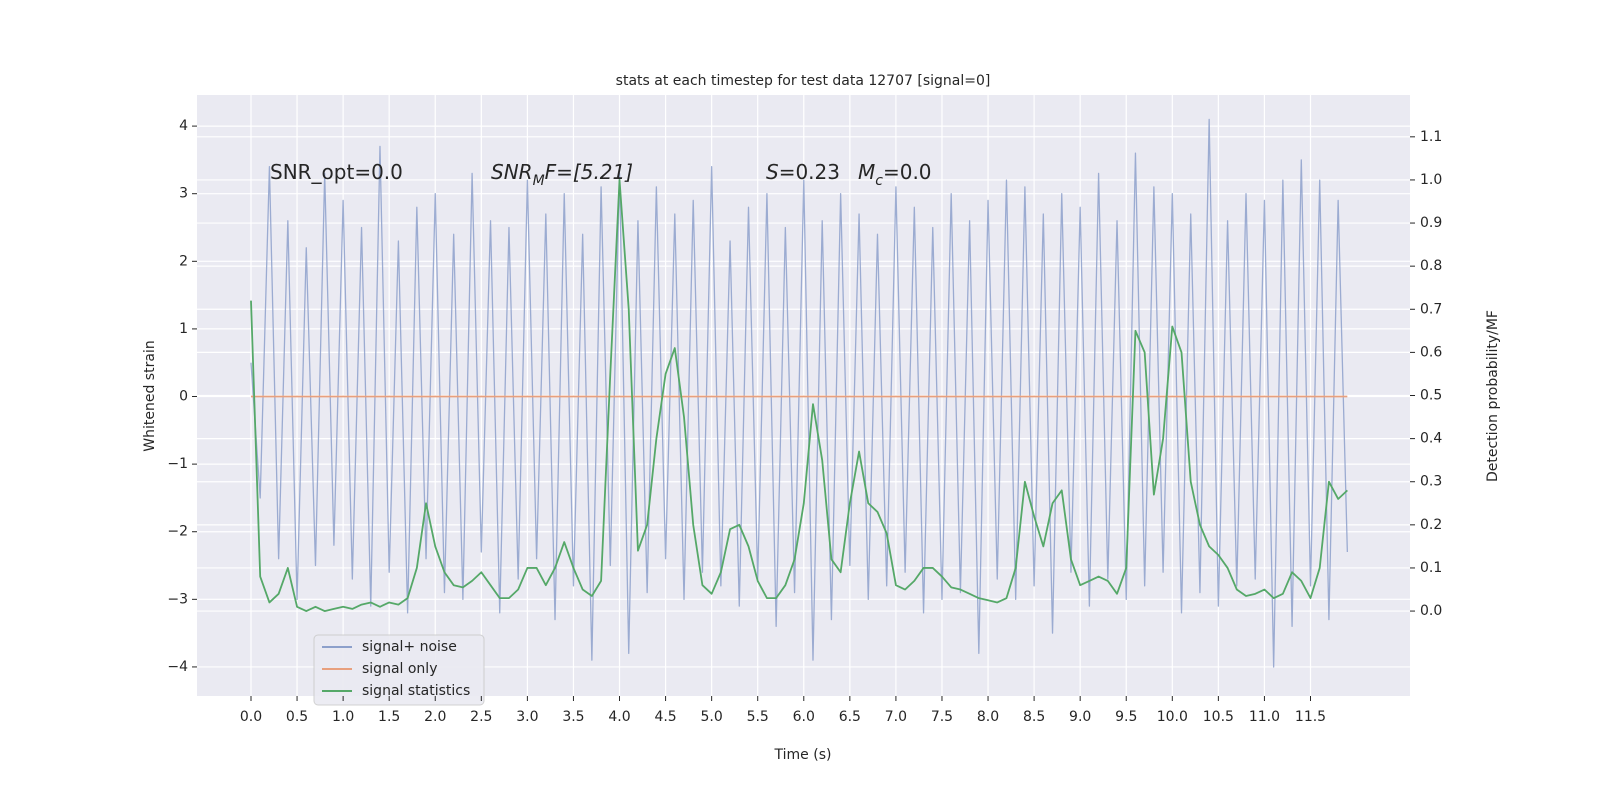 This screenshot has width=1600, height=804. I want to click on x-tick-label: 0.5, so click(297, 717).